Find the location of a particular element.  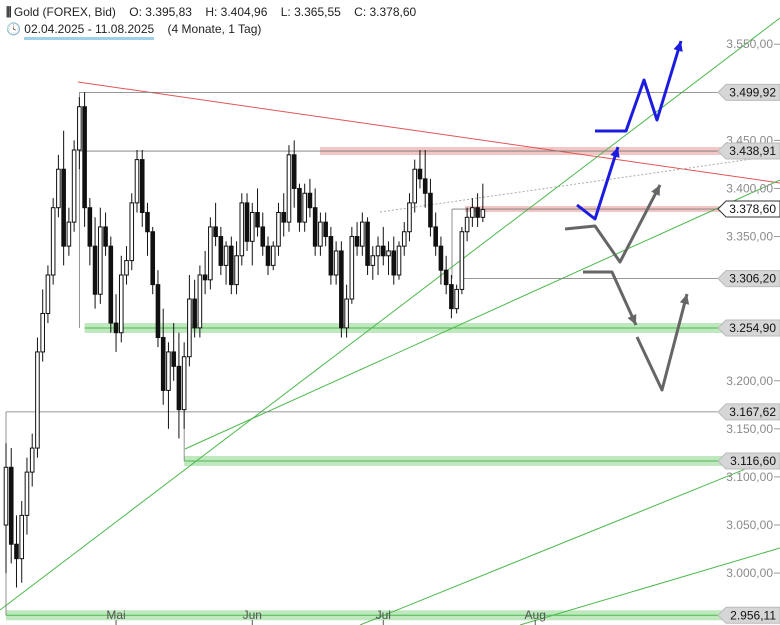

level-label-7: 2.956,11 is located at coordinates (753, 615).